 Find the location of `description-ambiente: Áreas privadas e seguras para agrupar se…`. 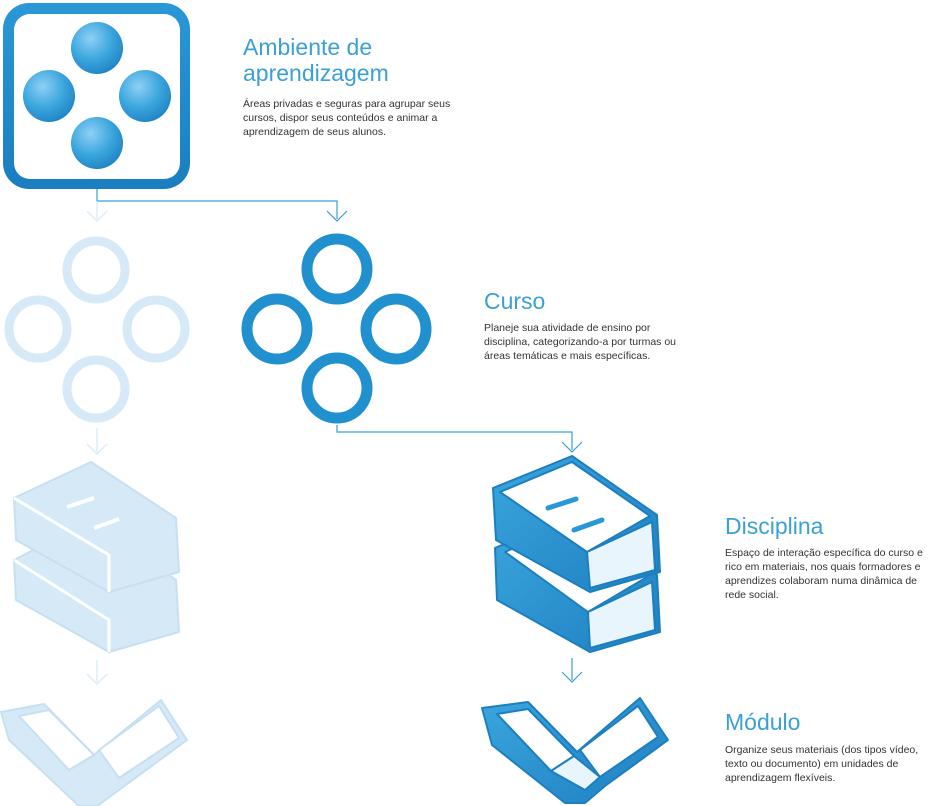

description-ambiente: Áreas privadas e seguras para agrupar se… is located at coordinates (347, 118).